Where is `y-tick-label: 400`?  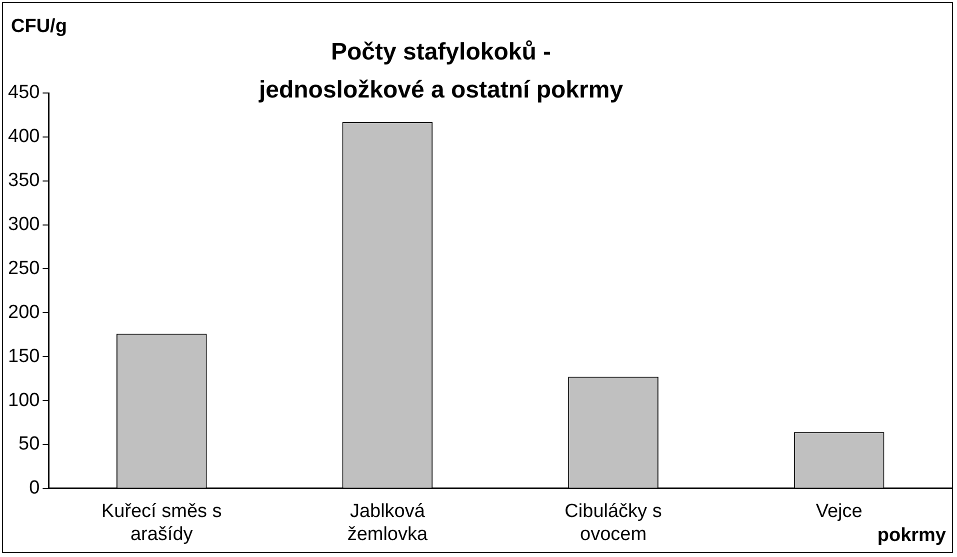 y-tick-label: 400 is located at coordinates (24, 137).